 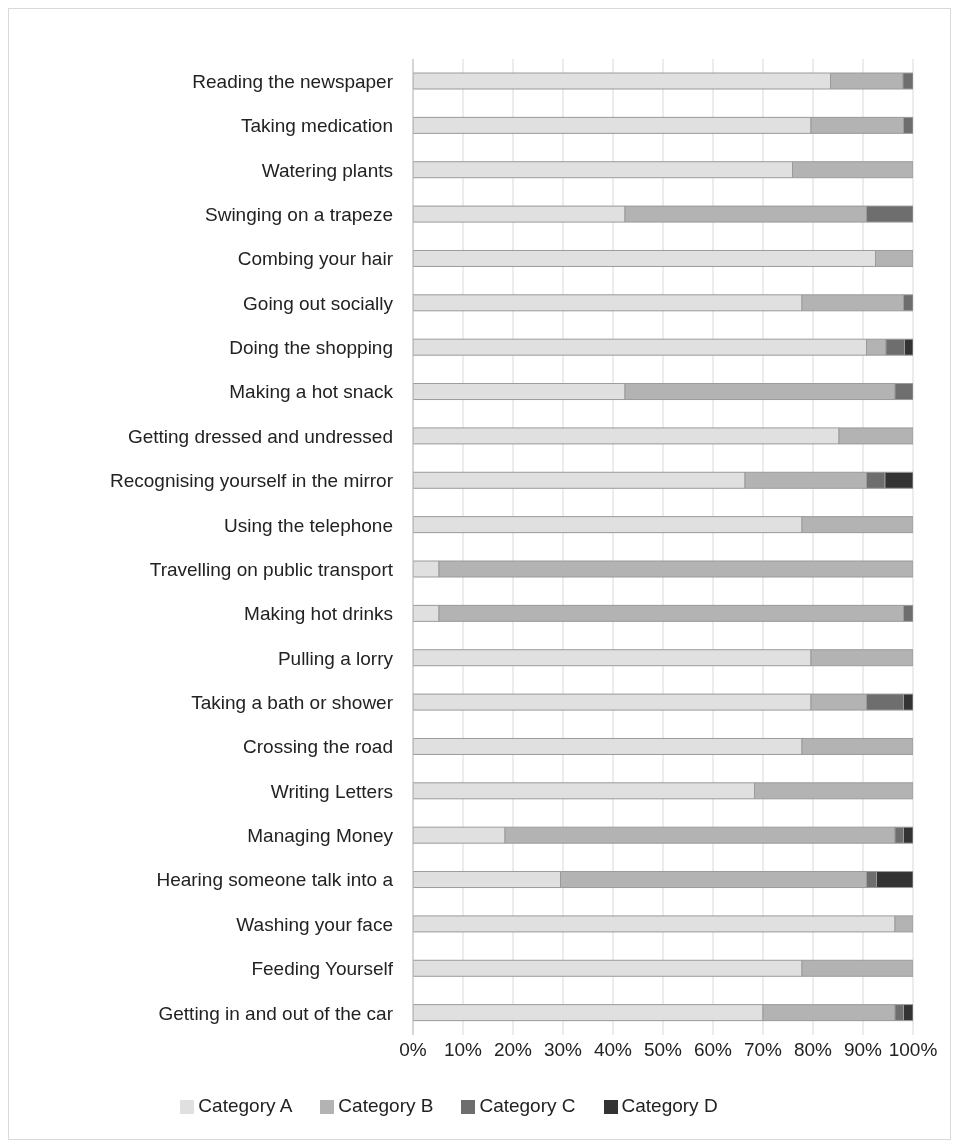 What do you see at coordinates (318, 747) in the screenshot?
I see `y-tick-label: Crossing the road` at bounding box center [318, 747].